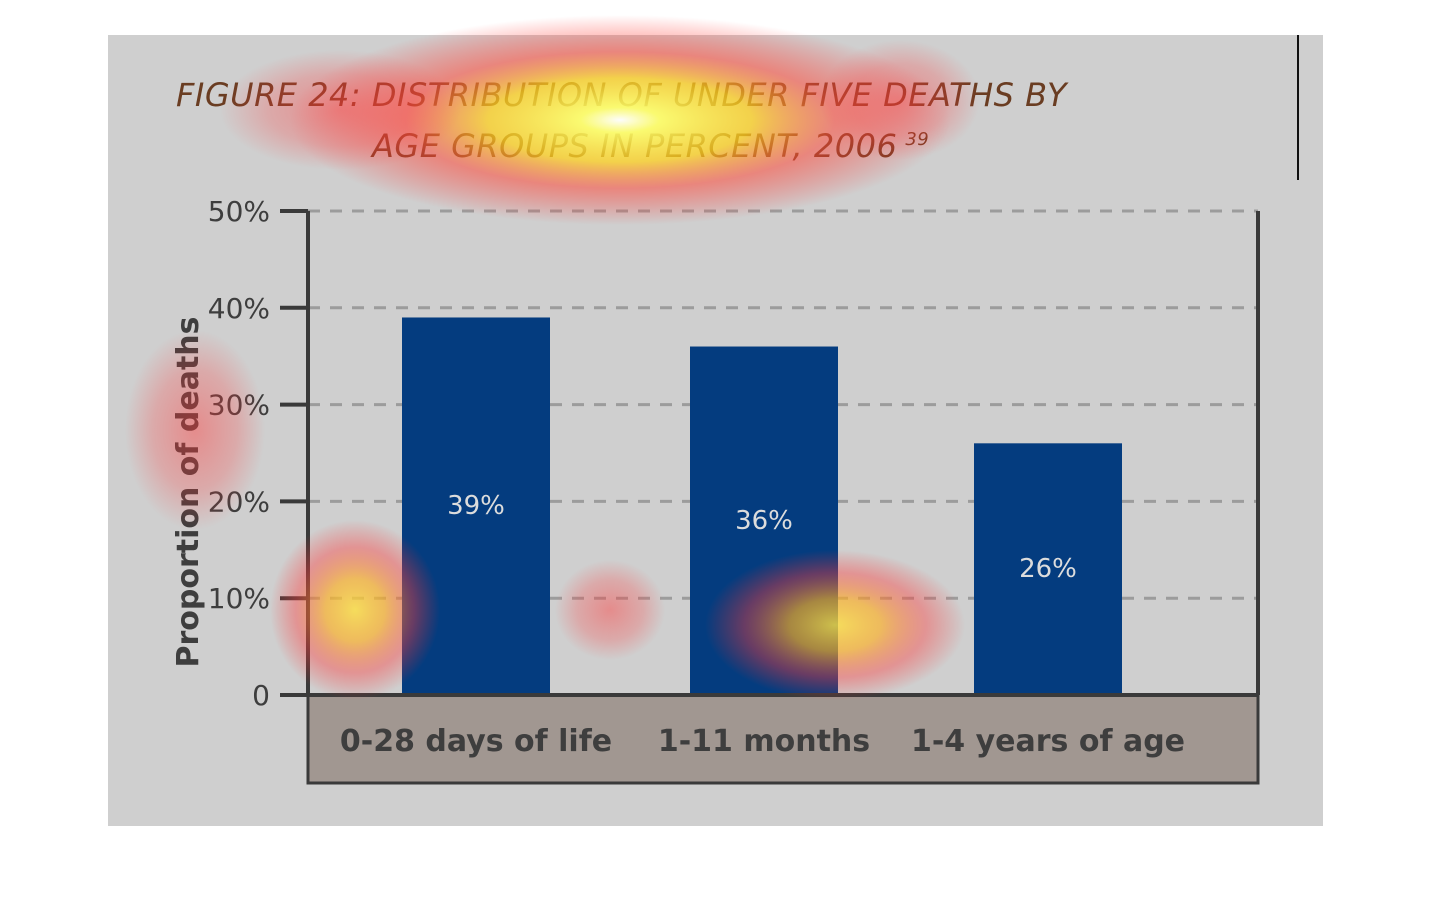 Image resolution: width=1430 pixels, height=920 pixels. Describe the element at coordinates (188, 491) in the screenshot. I see `y-axis-label: Proportion of deaths` at that location.